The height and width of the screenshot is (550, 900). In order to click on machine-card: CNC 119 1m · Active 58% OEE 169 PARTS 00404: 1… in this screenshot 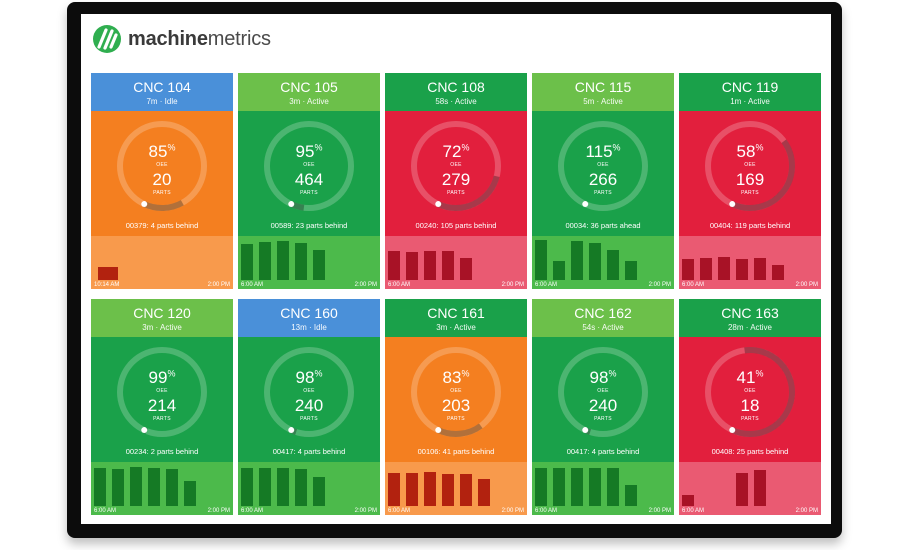, I will do `click(750, 181)`.